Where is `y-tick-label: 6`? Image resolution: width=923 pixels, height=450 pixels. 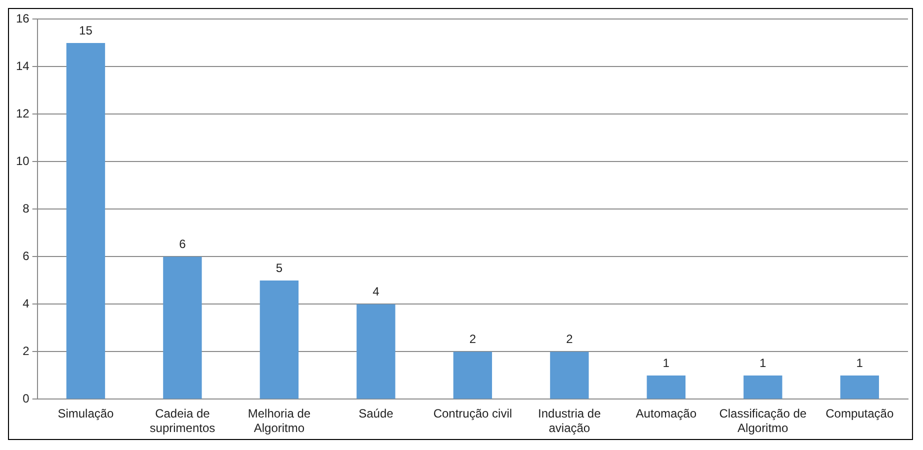
y-tick-label: 6 is located at coordinates (26, 256).